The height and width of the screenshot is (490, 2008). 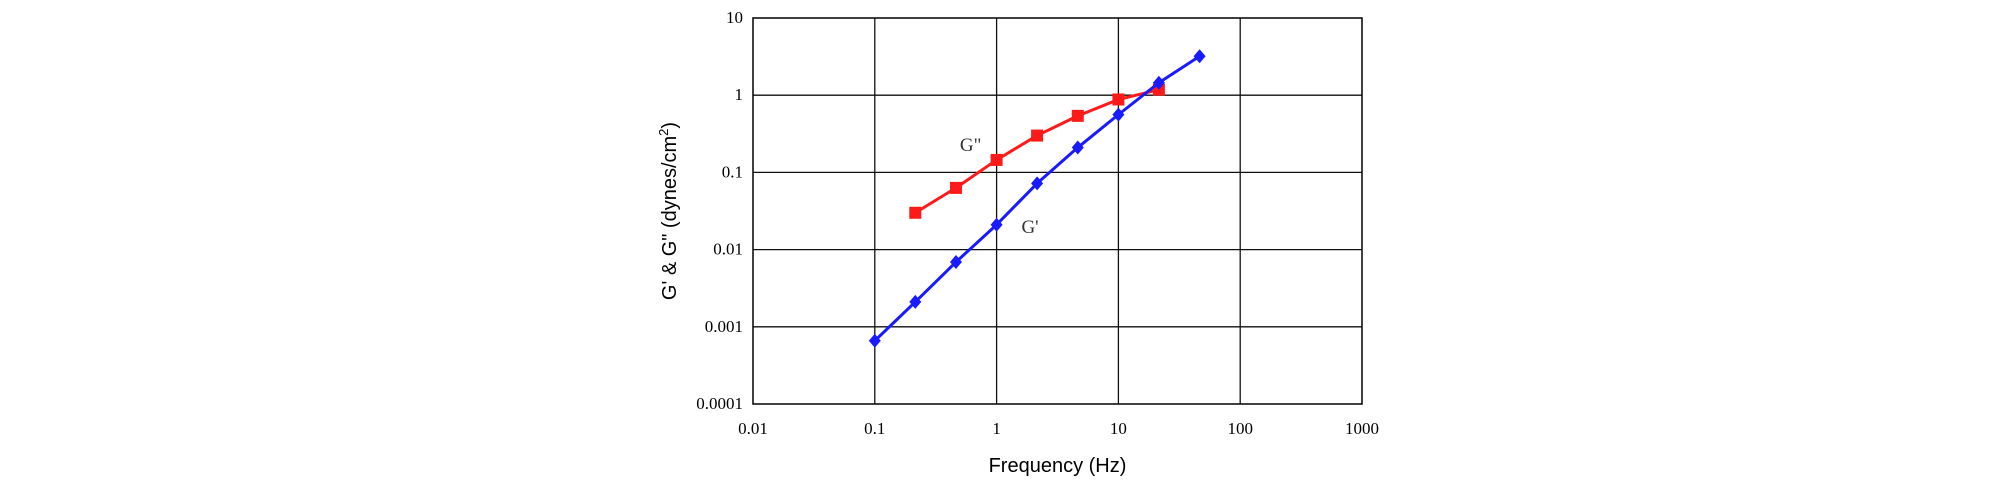 I want to click on y-tick-label: 0.001, so click(x=724, y=326).